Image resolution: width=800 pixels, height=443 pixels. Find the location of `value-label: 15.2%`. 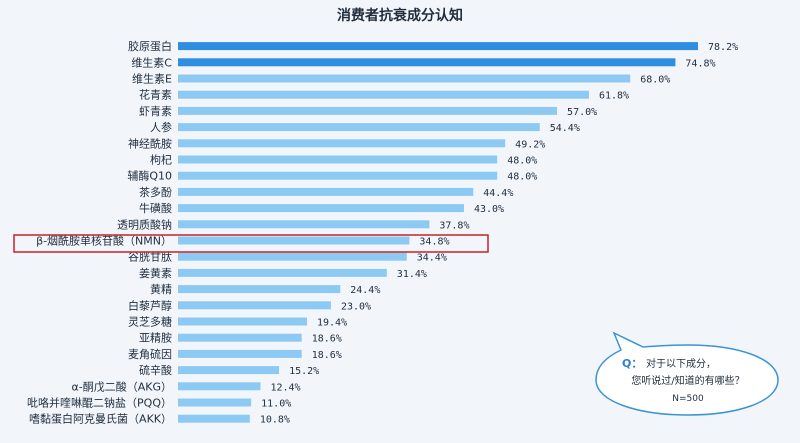

value-label: 15.2% is located at coordinates (304, 371).